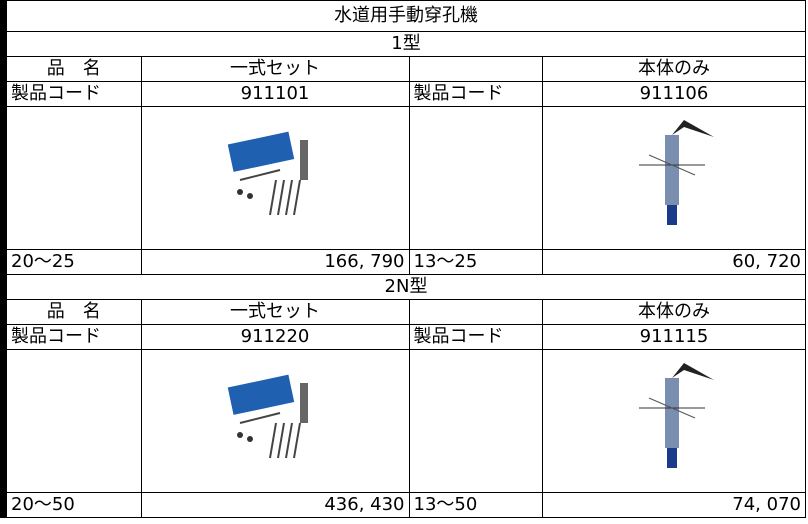 The height and width of the screenshot is (524, 808). What do you see at coordinates (275, 262) in the screenshot?
I see `set-price: 166, 790` at bounding box center [275, 262].